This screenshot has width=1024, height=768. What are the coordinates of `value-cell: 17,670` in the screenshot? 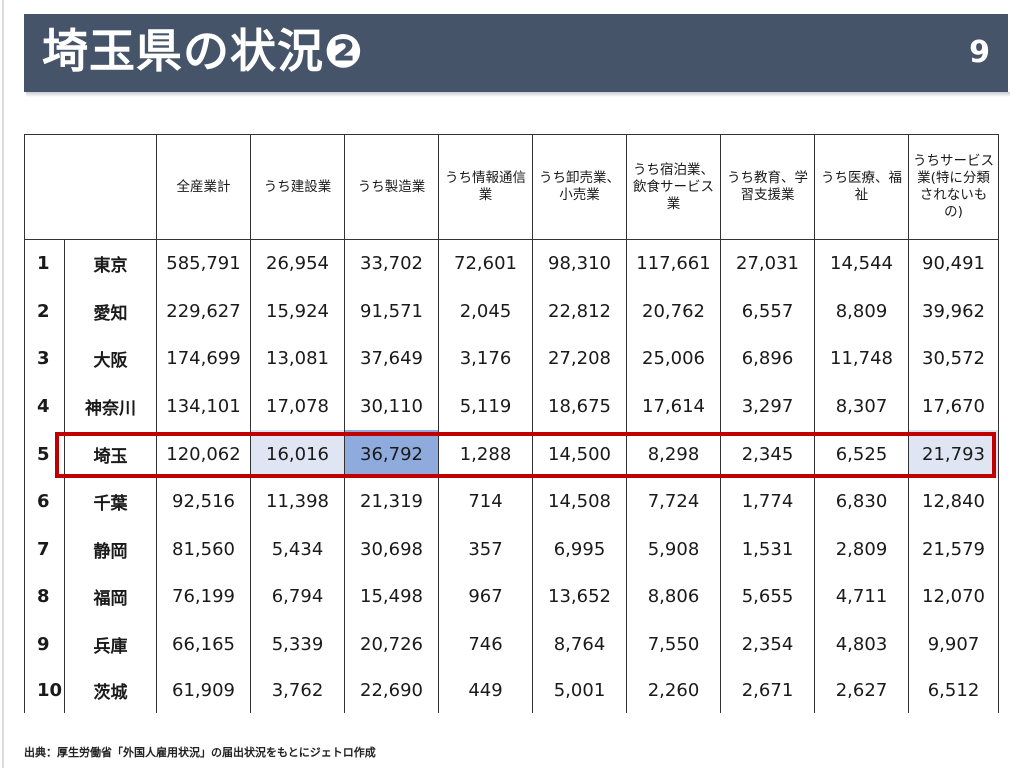 It's located at (953, 406).